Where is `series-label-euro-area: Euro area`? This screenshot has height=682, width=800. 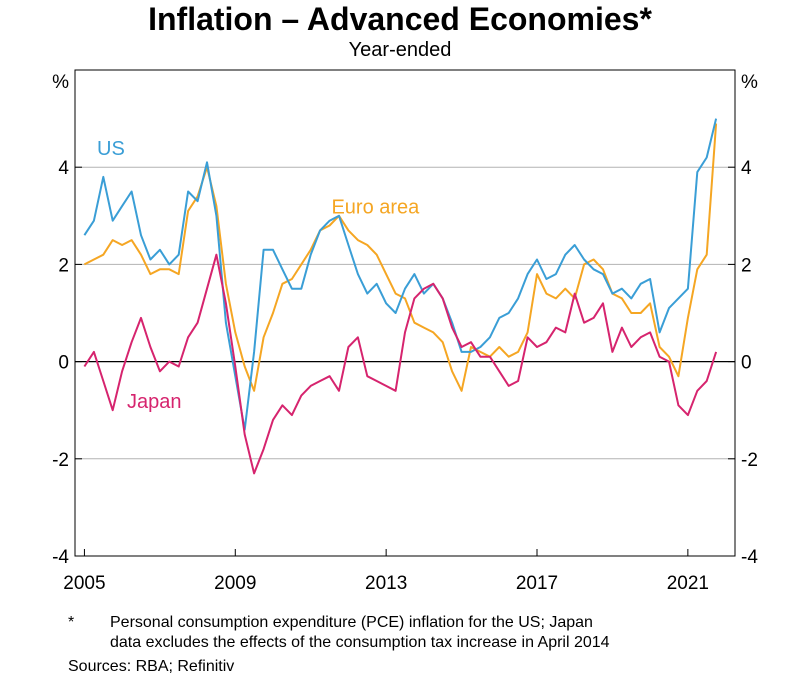
series-label-euro-area: Euro area is located at coordinates (375, 207).